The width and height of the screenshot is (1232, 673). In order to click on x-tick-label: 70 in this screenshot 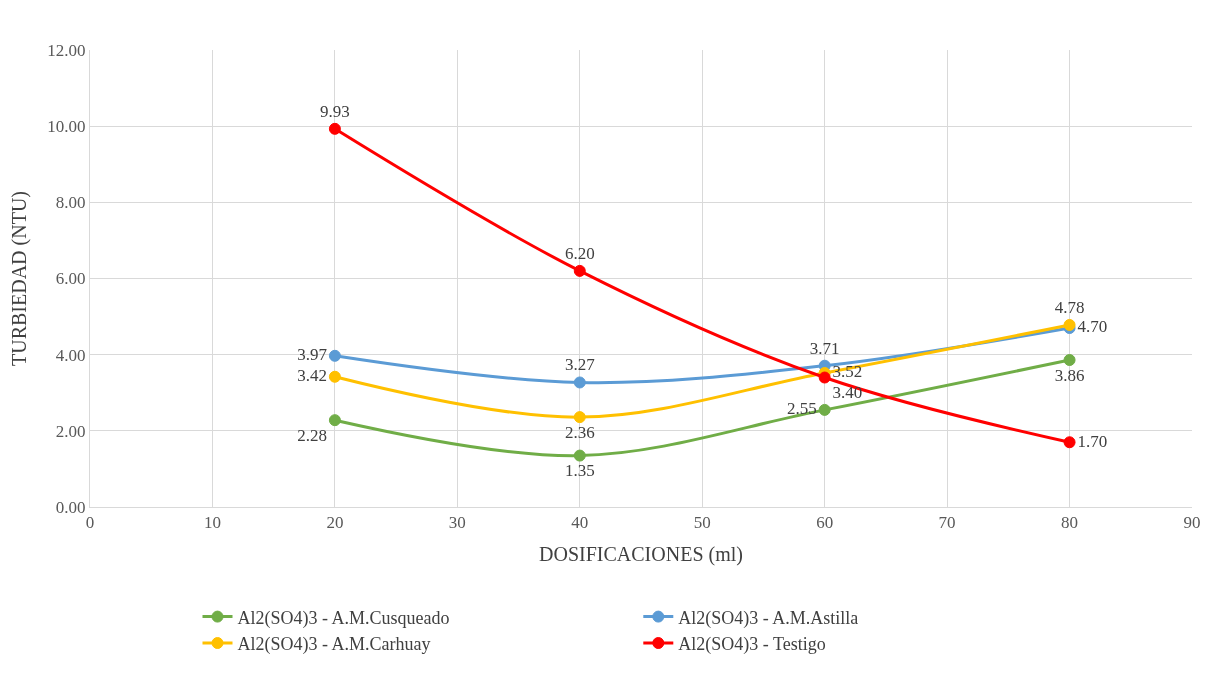, I will do `click(947, 523)`.